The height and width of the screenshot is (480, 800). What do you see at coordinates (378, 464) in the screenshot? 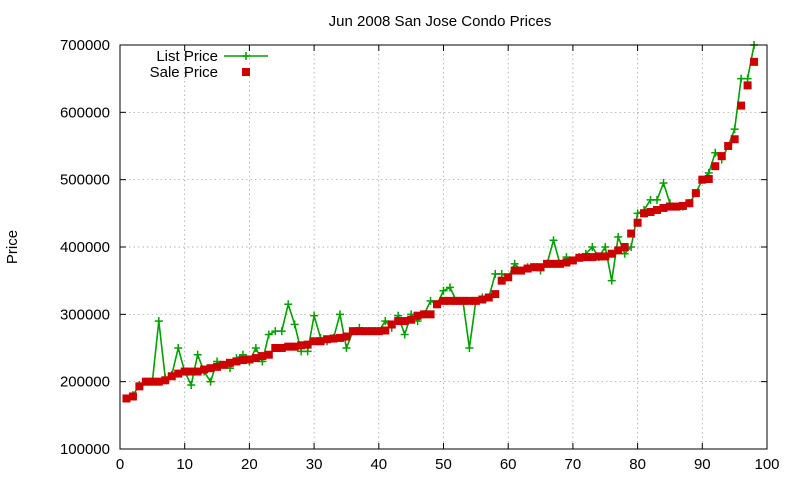
I see `x-tick-label: 40` at bounding box center [378, 464].